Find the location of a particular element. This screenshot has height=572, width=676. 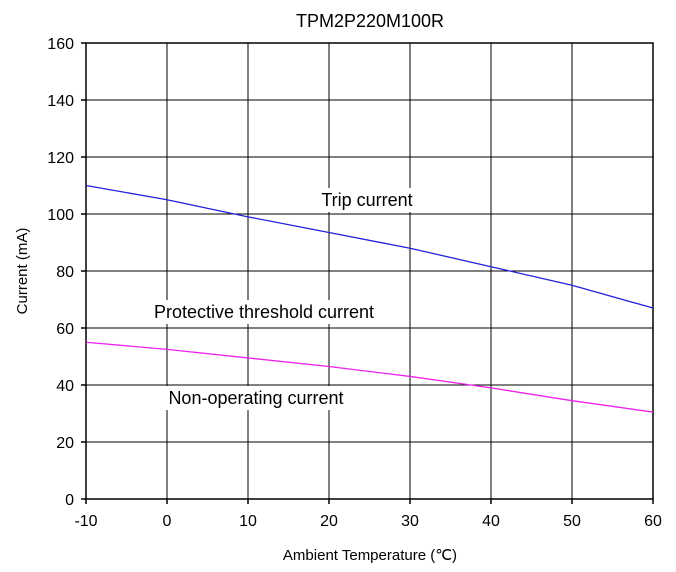

y-tick-label: 100 is located at coordinates (60, 215).